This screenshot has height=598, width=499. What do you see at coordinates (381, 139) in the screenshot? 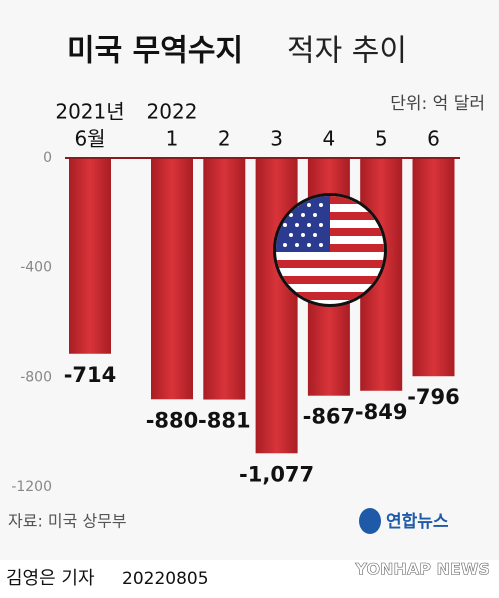
I see `x-tick-label: 5` at bounding box center [381, 139].